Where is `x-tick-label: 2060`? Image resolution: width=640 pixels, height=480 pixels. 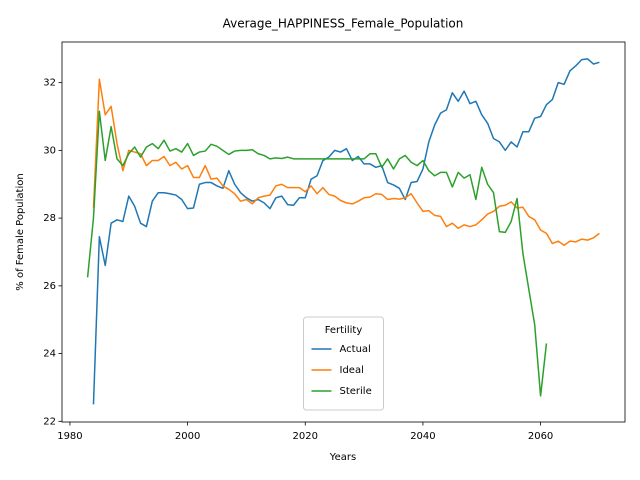
x-tick-label: 2060 is located at coordinates (540, 436).